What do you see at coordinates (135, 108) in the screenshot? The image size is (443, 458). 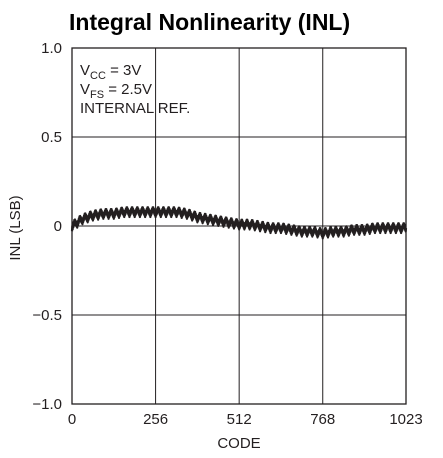 I see `condition-line: INTERNAL REF.` at bounding box center [135, 108].